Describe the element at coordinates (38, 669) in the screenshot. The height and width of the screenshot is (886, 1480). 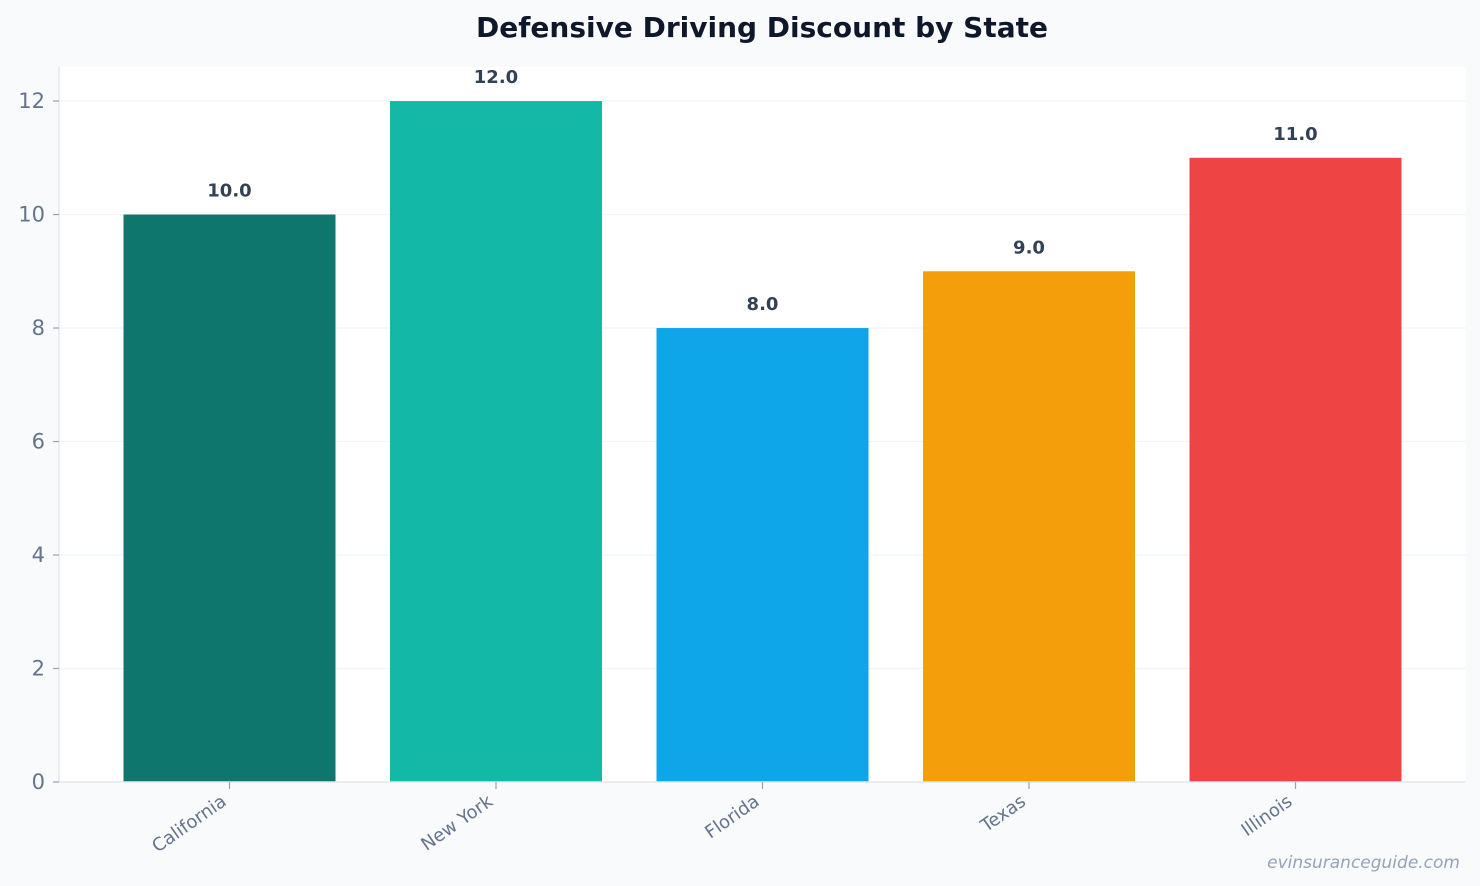
I see `y-tick-label: 2` at that location.